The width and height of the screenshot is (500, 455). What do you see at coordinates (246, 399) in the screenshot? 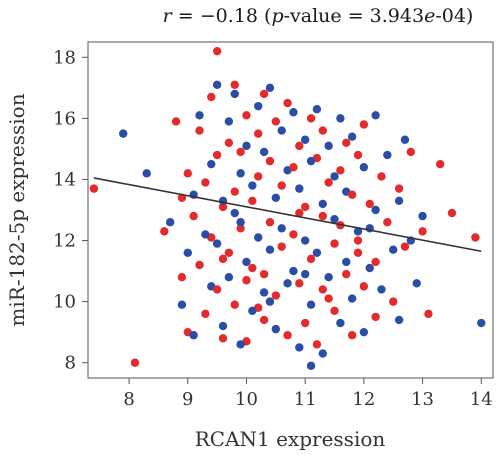
I see `x-tick-label: 10` at bounding box center [246, 399].